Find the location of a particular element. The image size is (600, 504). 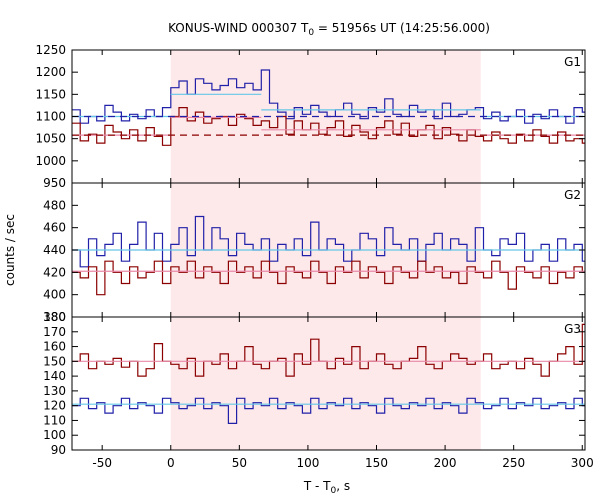

y-tick-label-g3: 160 is located at coordinates (54, 347).